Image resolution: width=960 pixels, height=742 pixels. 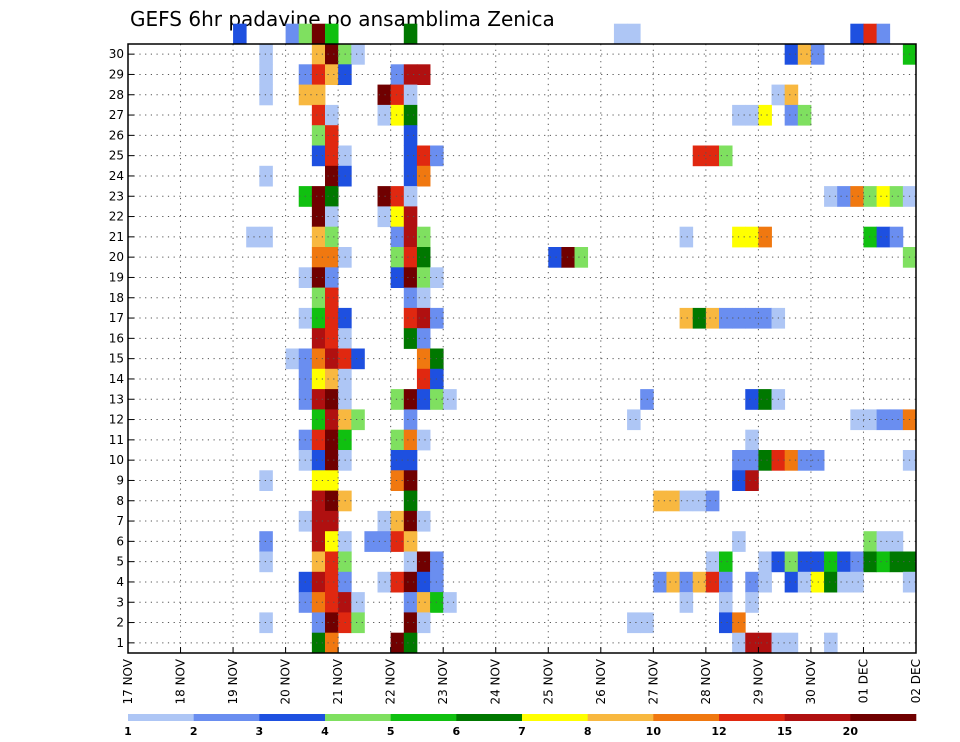 I want to click on y-tick-label: 19, so click(x=116, y=277).